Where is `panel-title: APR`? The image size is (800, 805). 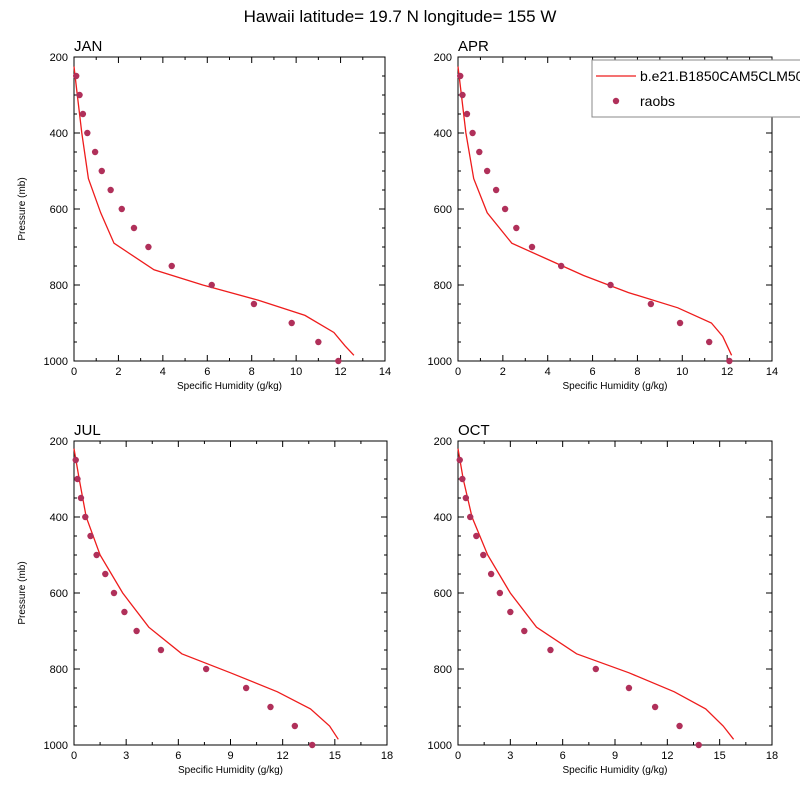
panel-title: APR is located at coordinates (473, 46).